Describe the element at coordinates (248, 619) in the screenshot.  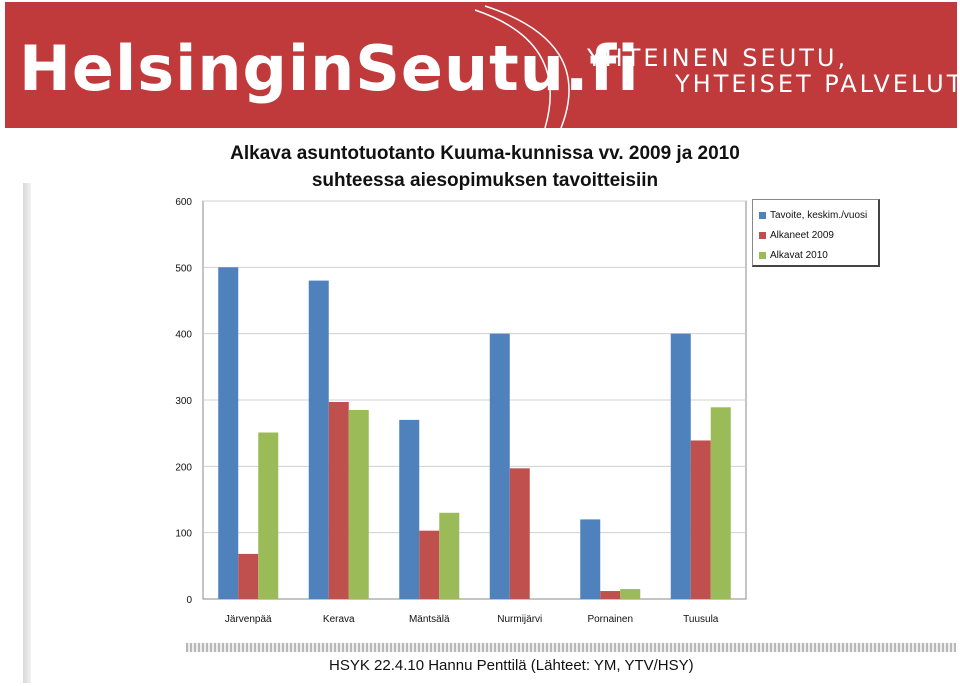
I see `x-tick-label: Järvenpää` at that location.